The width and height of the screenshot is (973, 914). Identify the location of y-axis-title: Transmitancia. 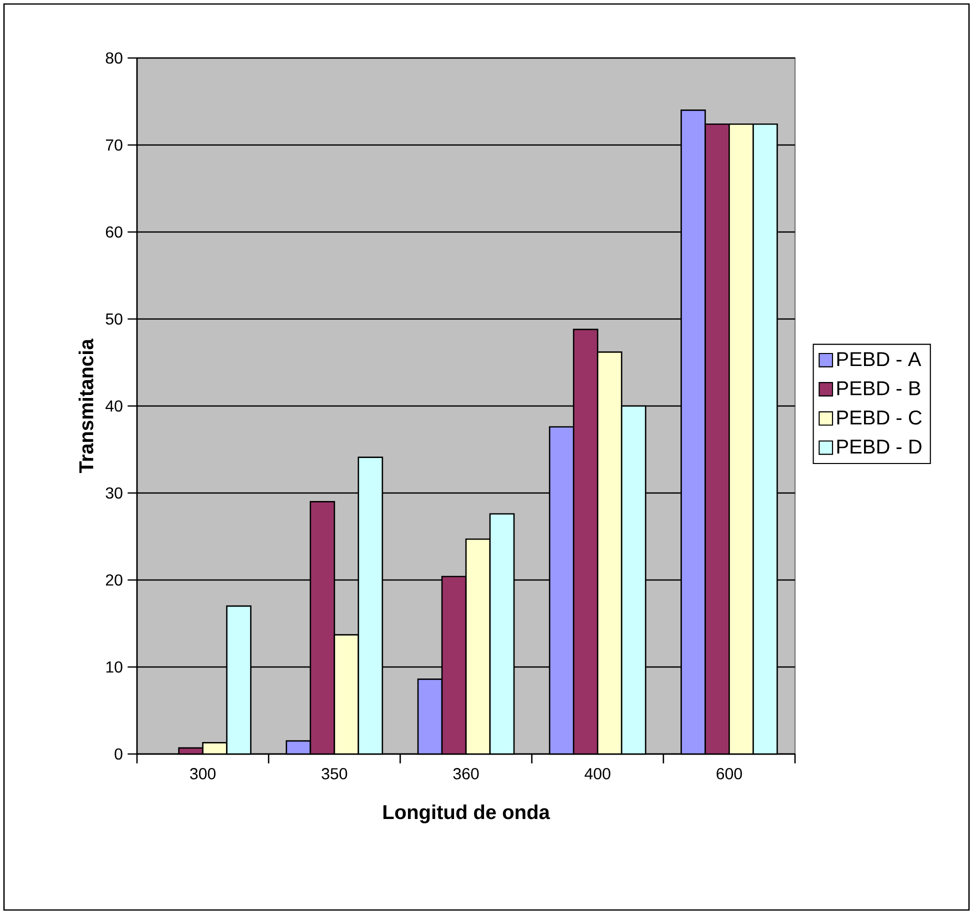
(86, 406).